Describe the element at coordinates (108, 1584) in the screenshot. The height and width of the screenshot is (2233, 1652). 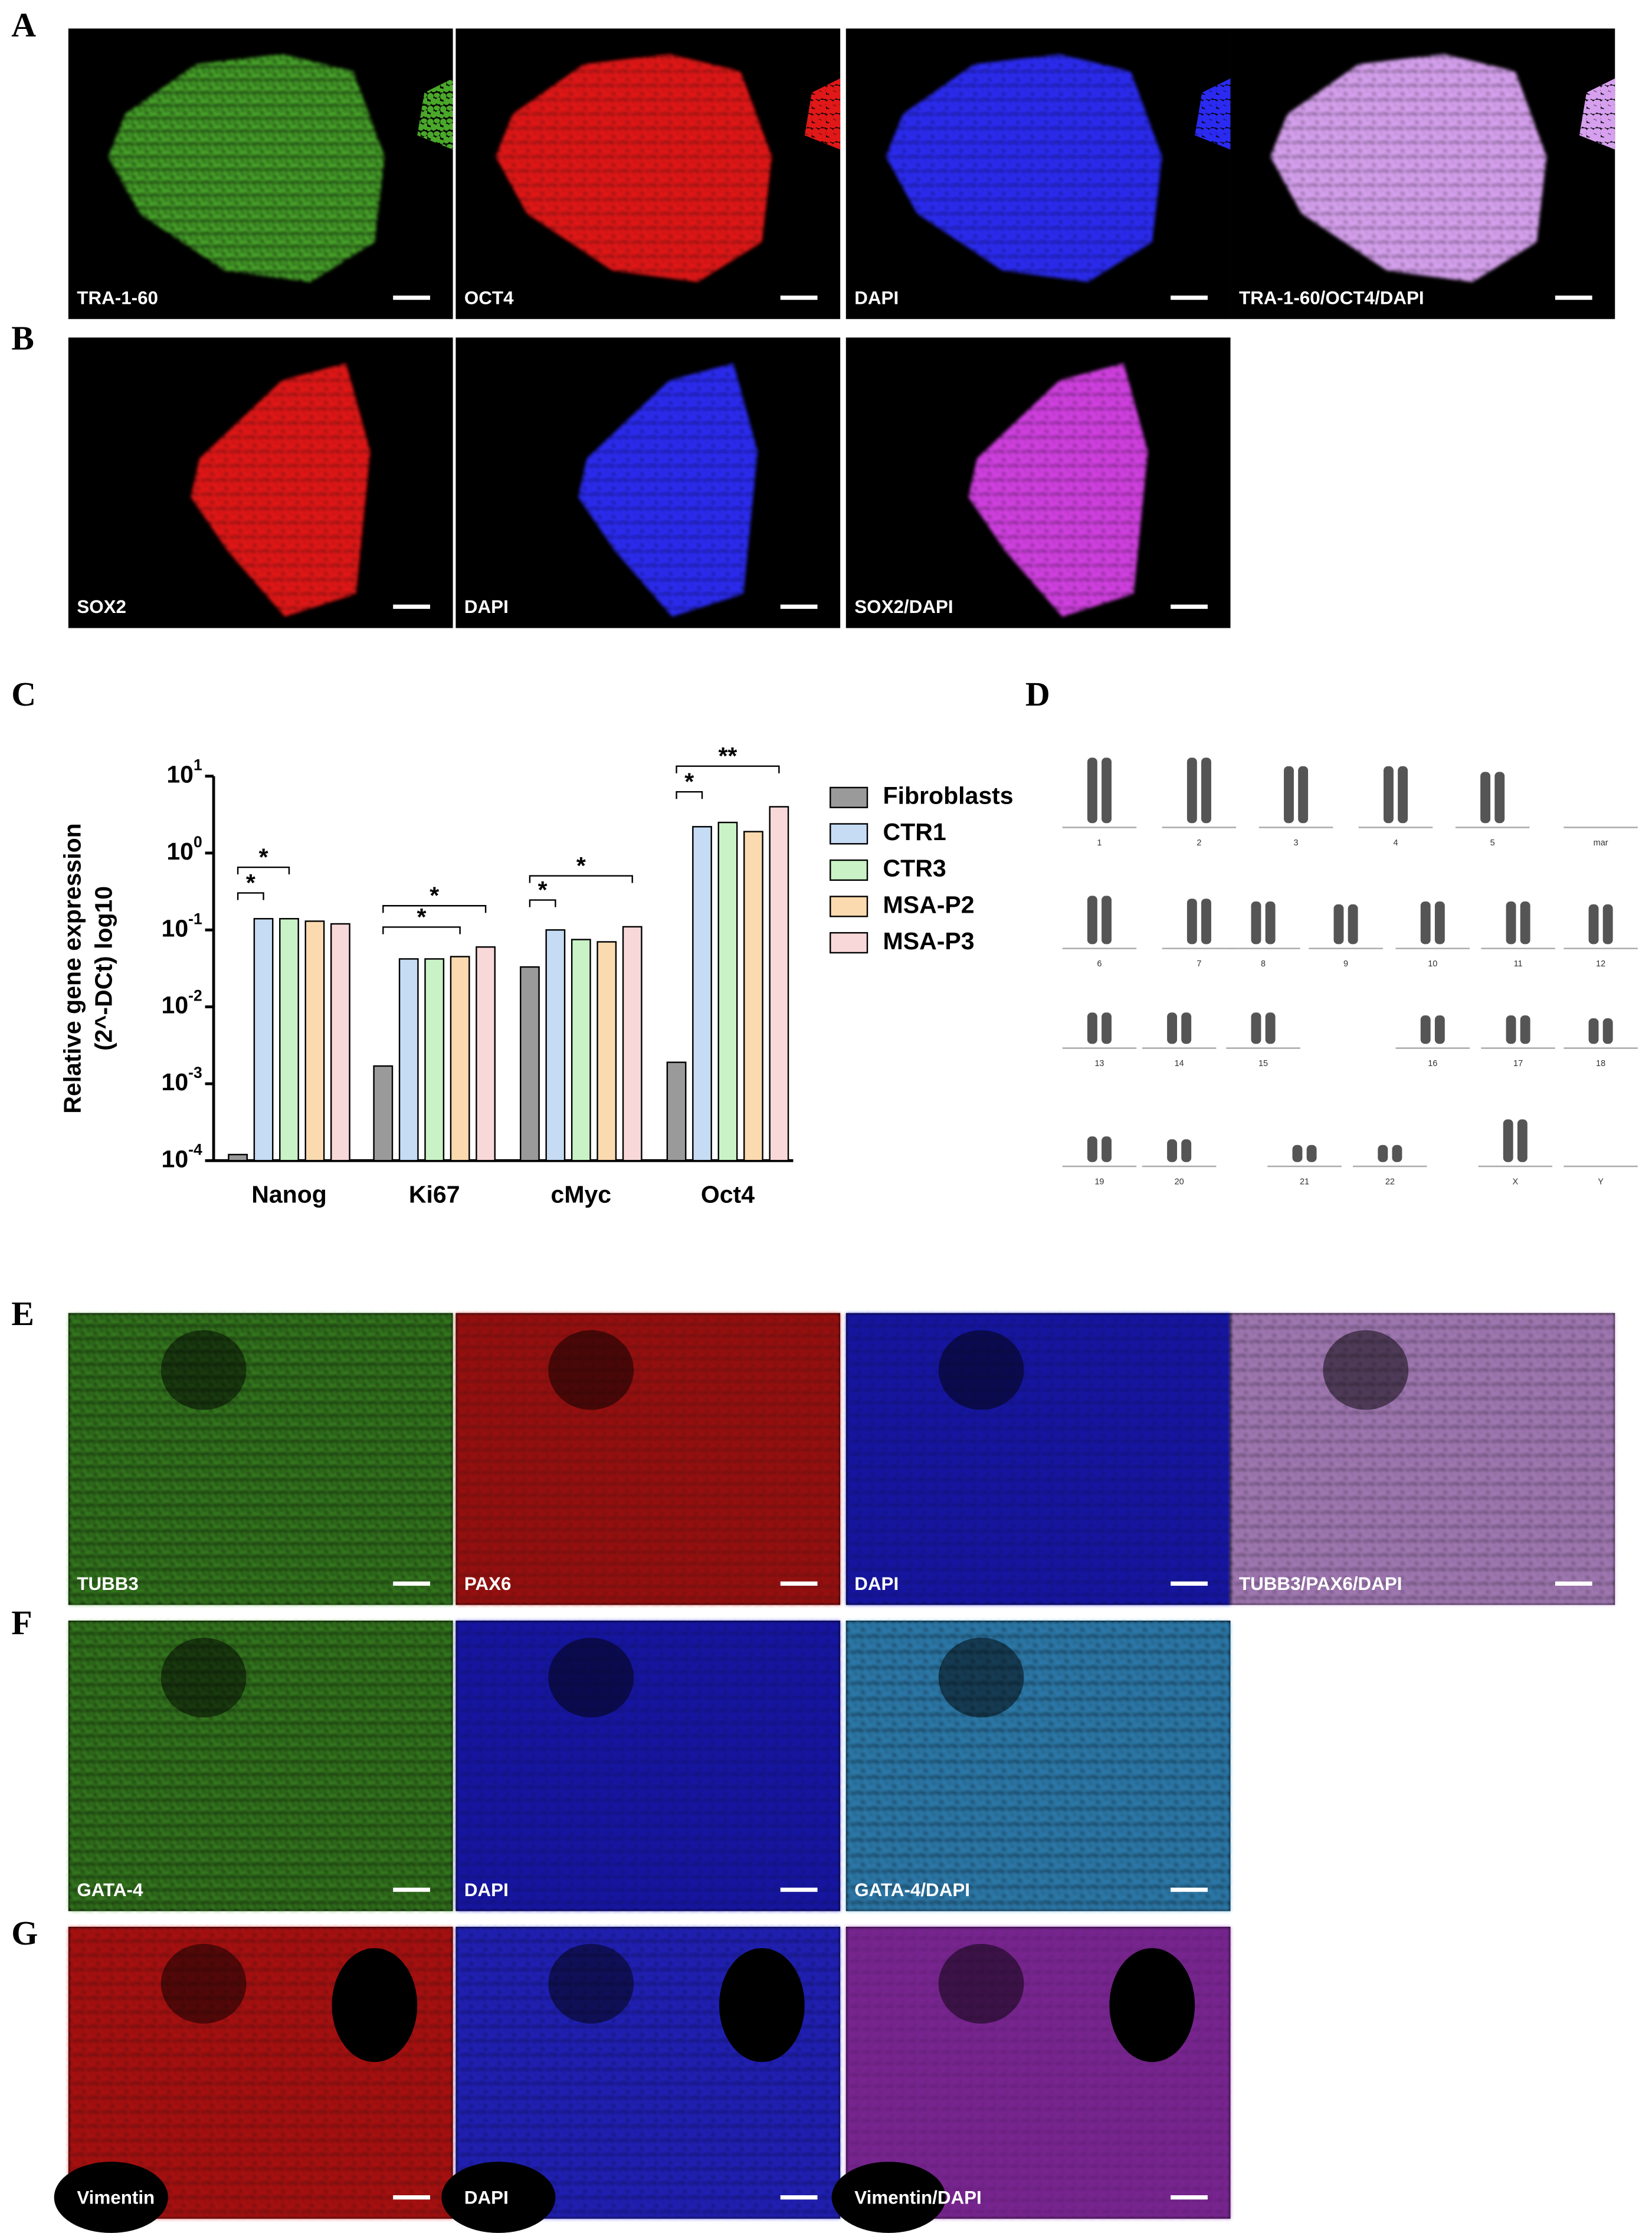
I see `image-label: TUBB3` at that location.